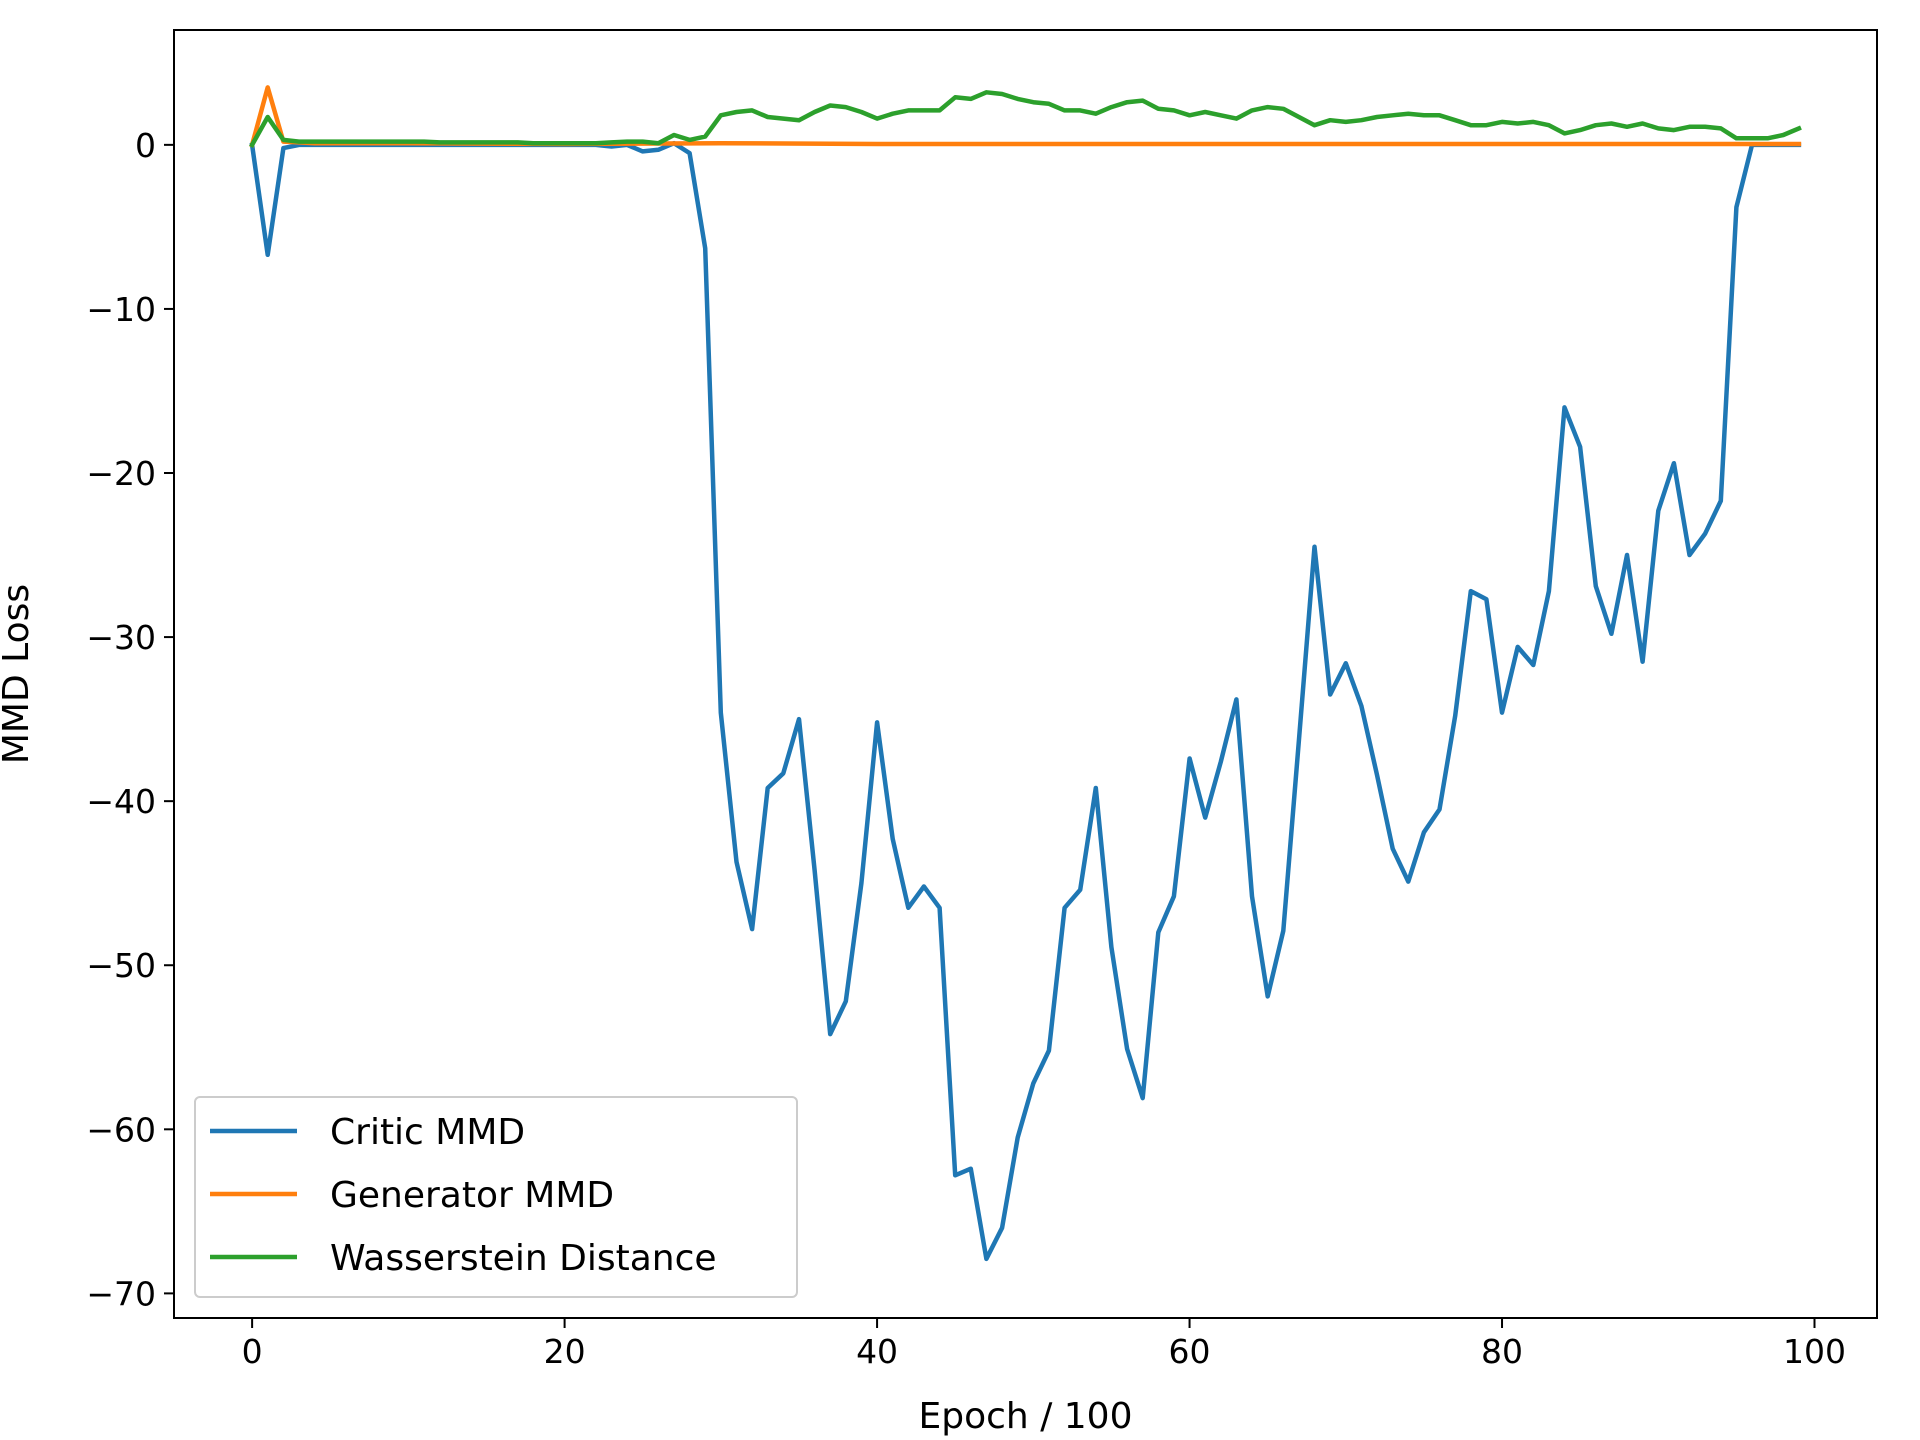  I want to click on x-tick-label: 80, so click(1502, 1351).